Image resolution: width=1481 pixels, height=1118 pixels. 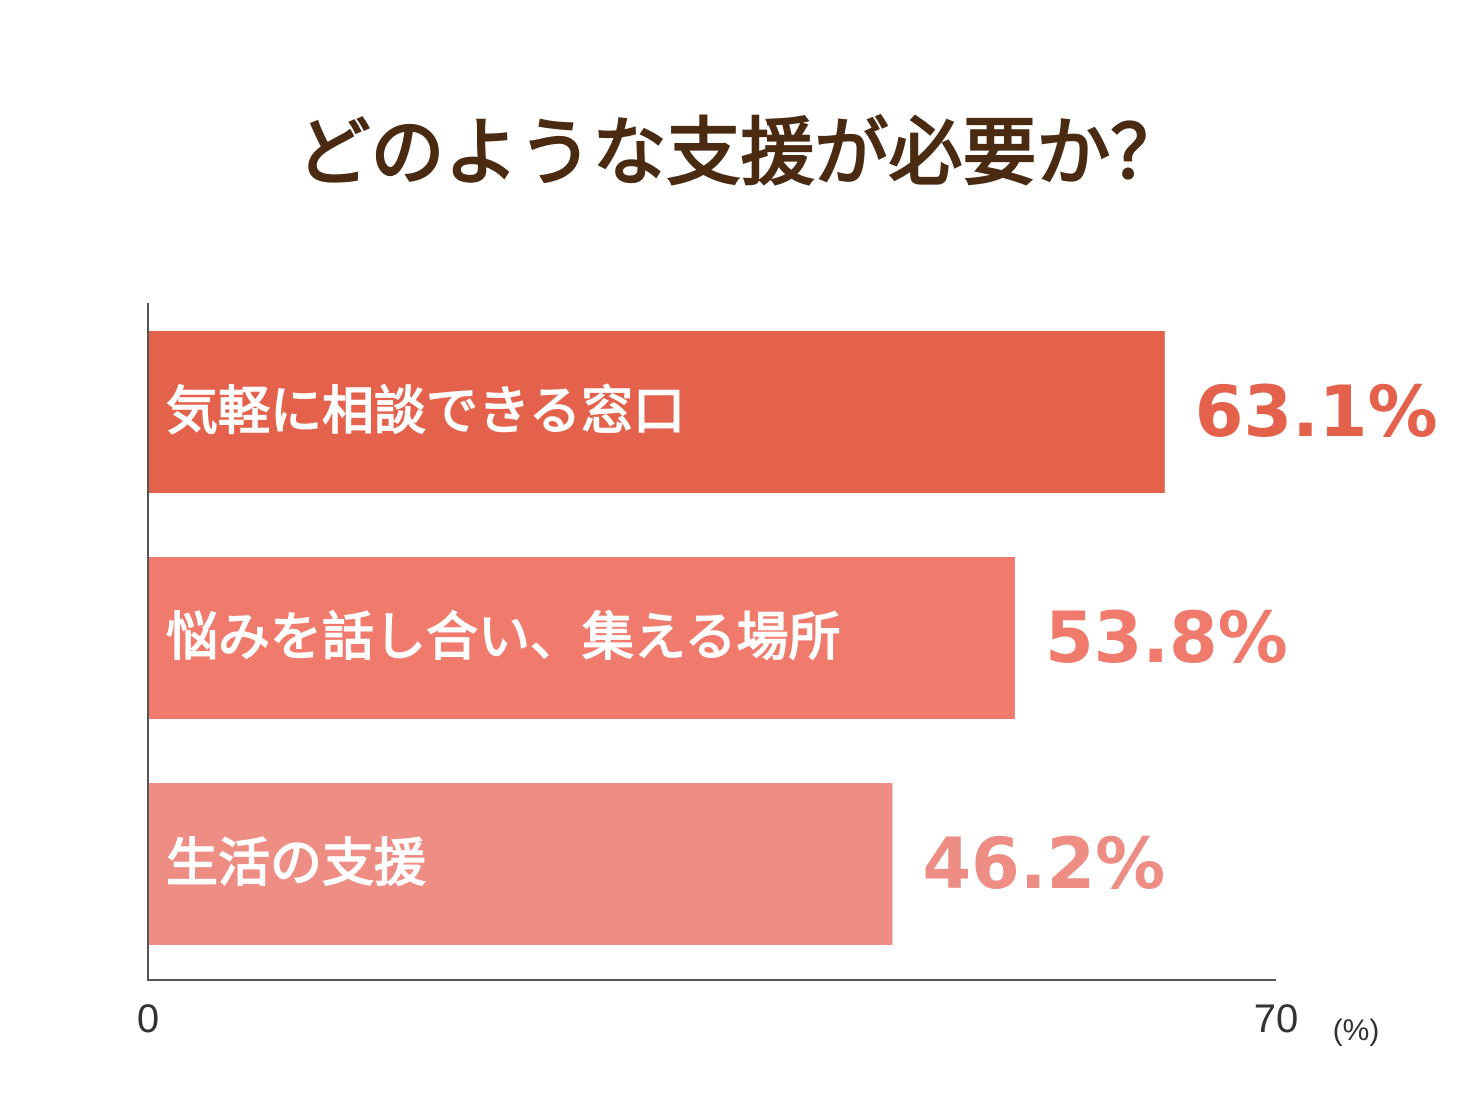 What do you see at coordinates (148, 1019) in the screenshot?
I see `x-tick-label-min: 0` at bounding box center [148, 1019].